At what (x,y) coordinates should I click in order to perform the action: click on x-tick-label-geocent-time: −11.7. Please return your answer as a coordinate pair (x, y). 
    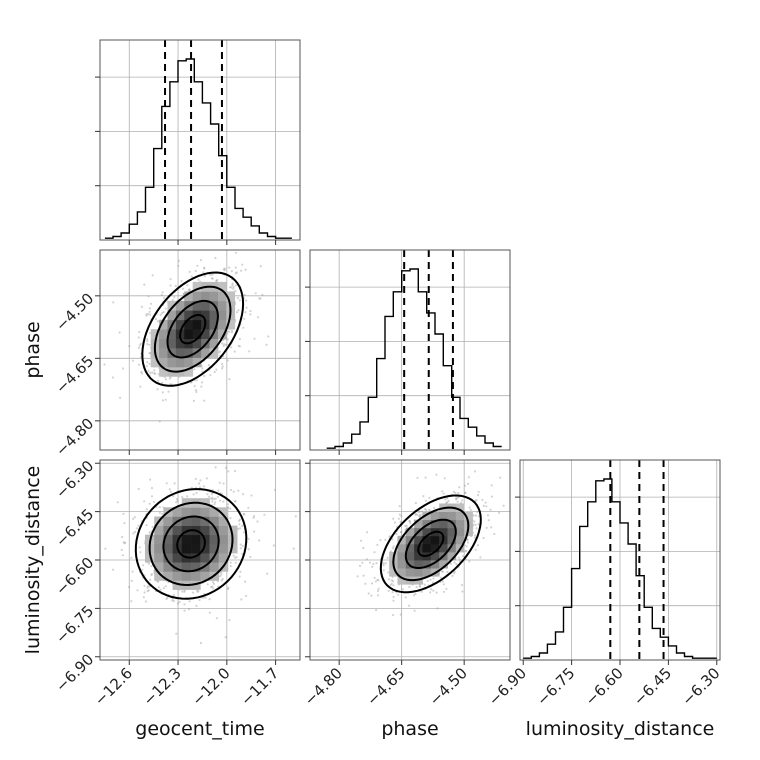
    Looking at the image, I should click on (259, 686).